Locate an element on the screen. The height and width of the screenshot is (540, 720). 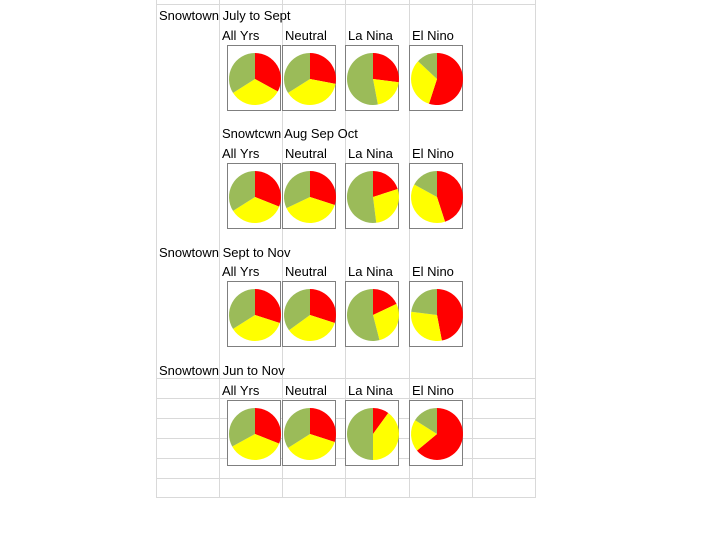
section-title: Snowtown Sept to Nov is located at coordinates (225, 252).